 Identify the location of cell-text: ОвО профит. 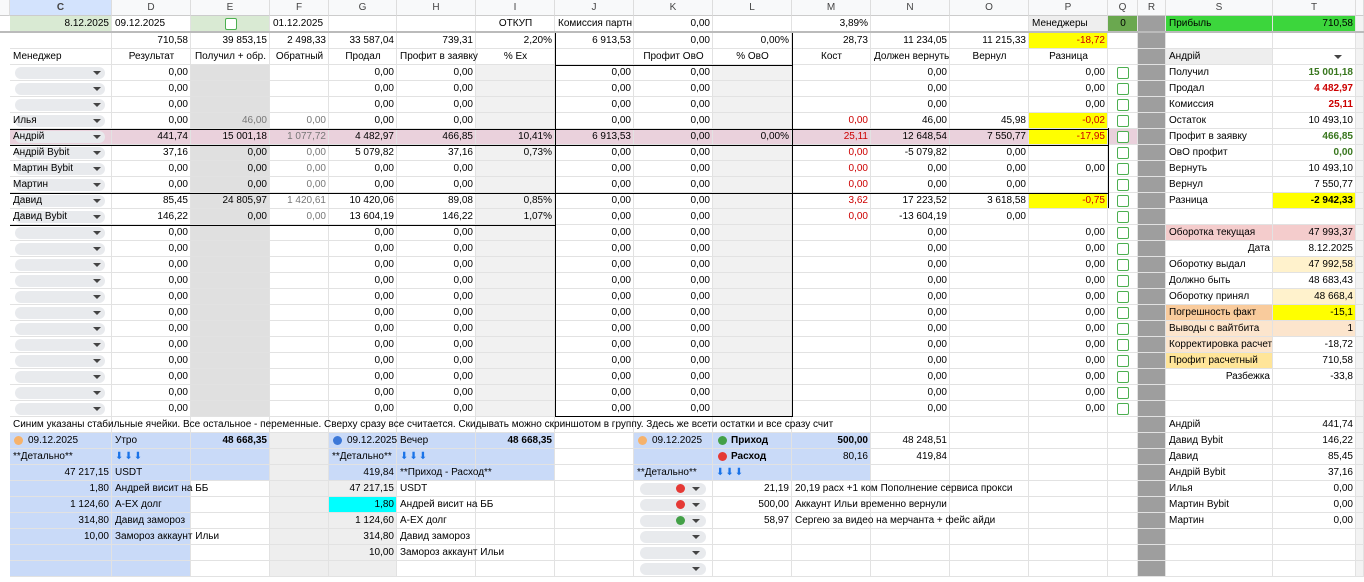
(1198, 152).